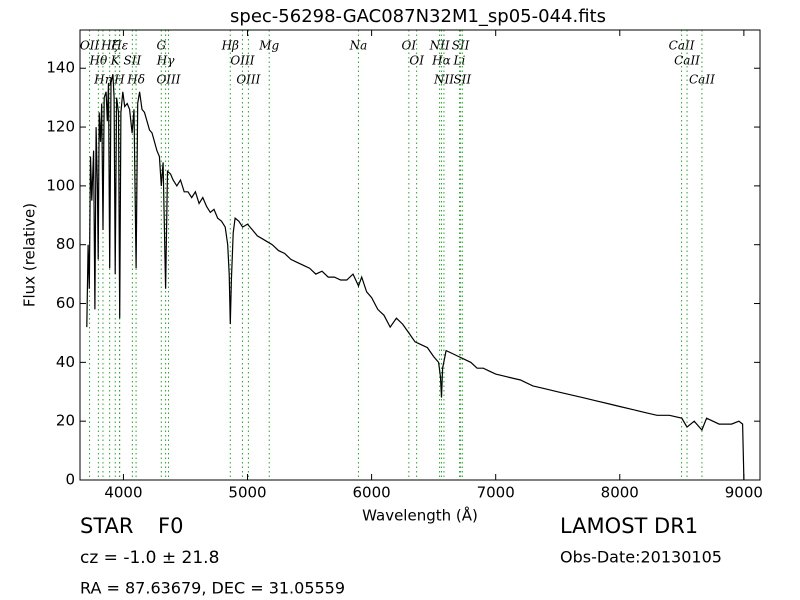  What do you see at coordinates (744, 493) in the screenshot?
I see `x-tick-label: 9000` at bounding box center [744, 493].